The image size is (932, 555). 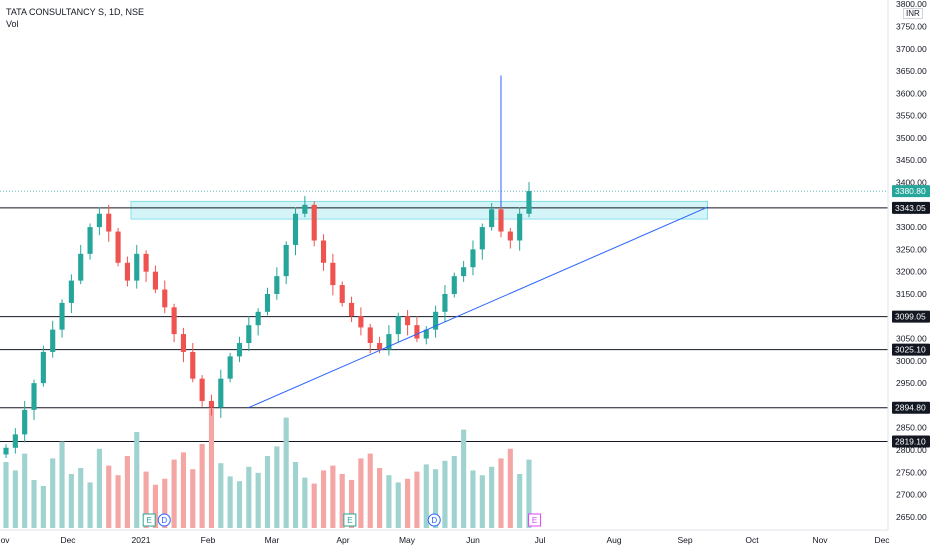 I want to click on resistance-zone, so click(x=419, y=210).